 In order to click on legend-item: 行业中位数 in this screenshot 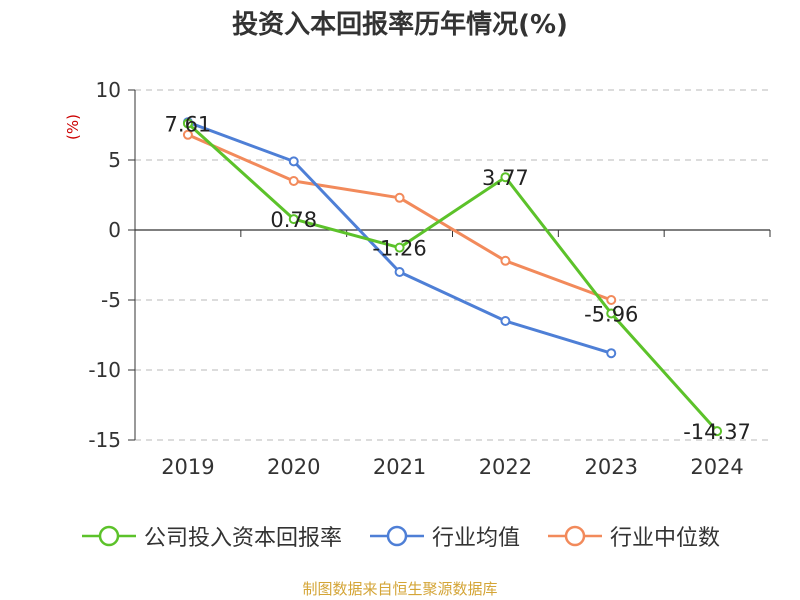, I will do `click(633, 536)`.